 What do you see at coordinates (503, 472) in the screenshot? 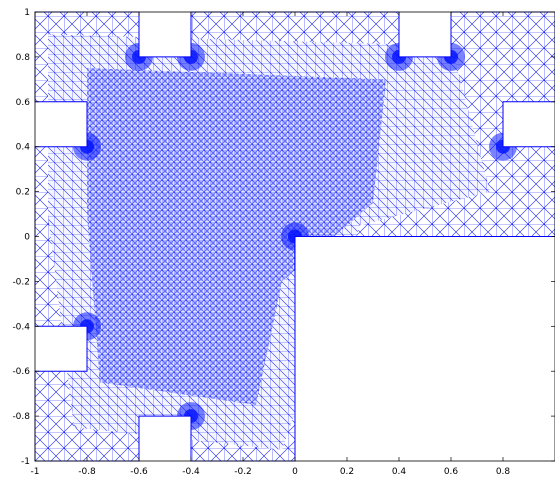
I see `x-tick-label: 0.8` at bounding box center [503, 472].